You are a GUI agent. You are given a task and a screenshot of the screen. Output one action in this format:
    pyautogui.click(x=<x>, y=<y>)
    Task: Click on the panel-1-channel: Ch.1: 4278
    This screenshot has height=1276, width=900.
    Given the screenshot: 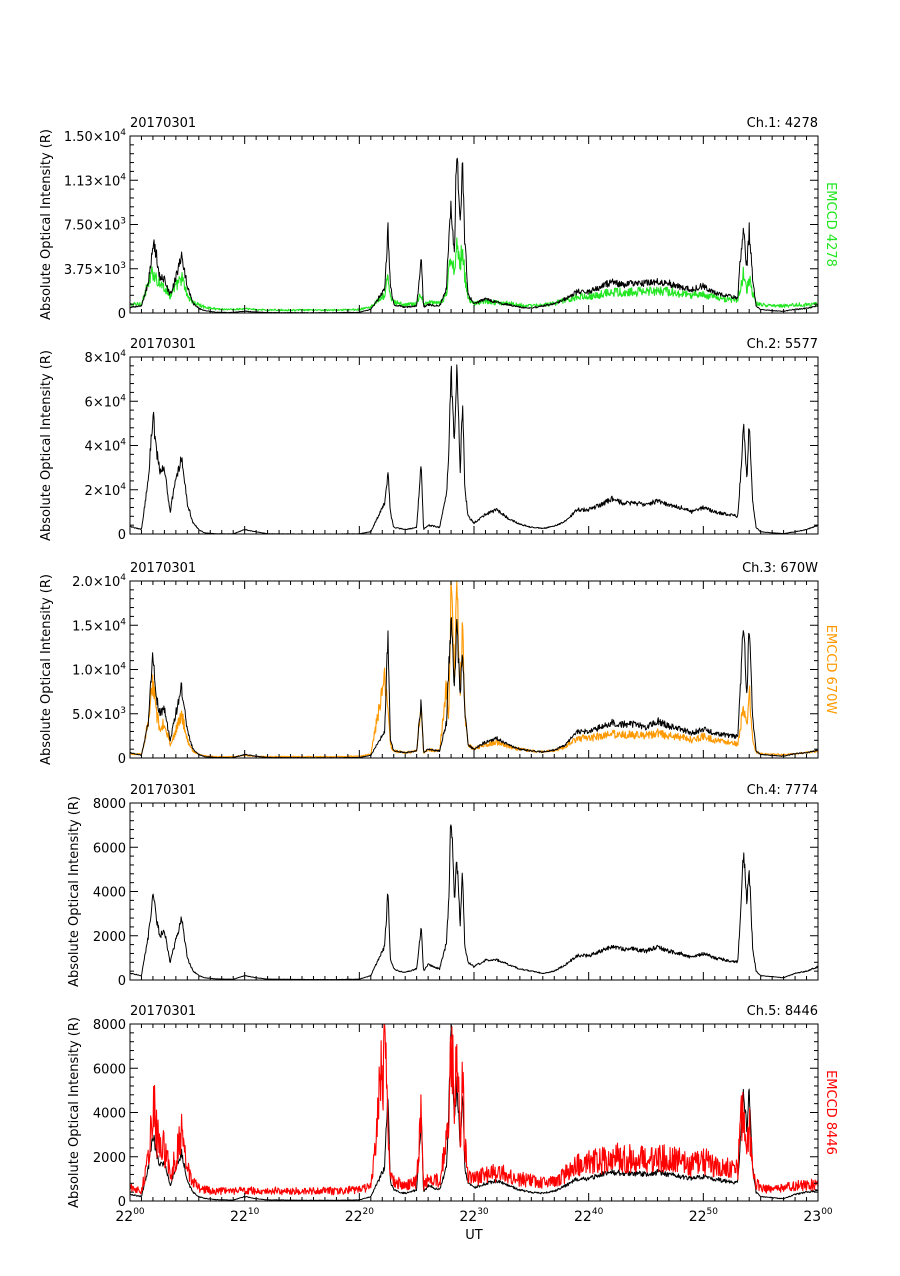 What is the action you would take?
    pyautogui.click(x=782, y=123)
    